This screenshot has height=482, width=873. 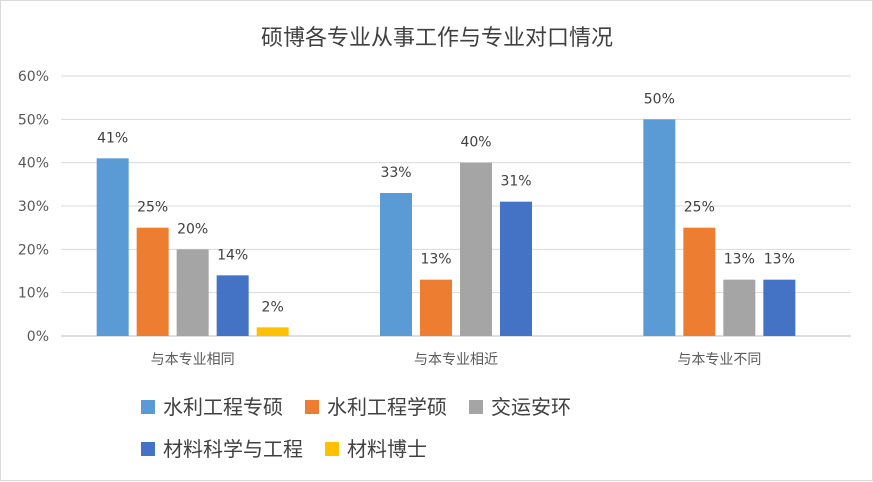 I want to click on y-tick-label: 20%, so click(x=33, y=250).